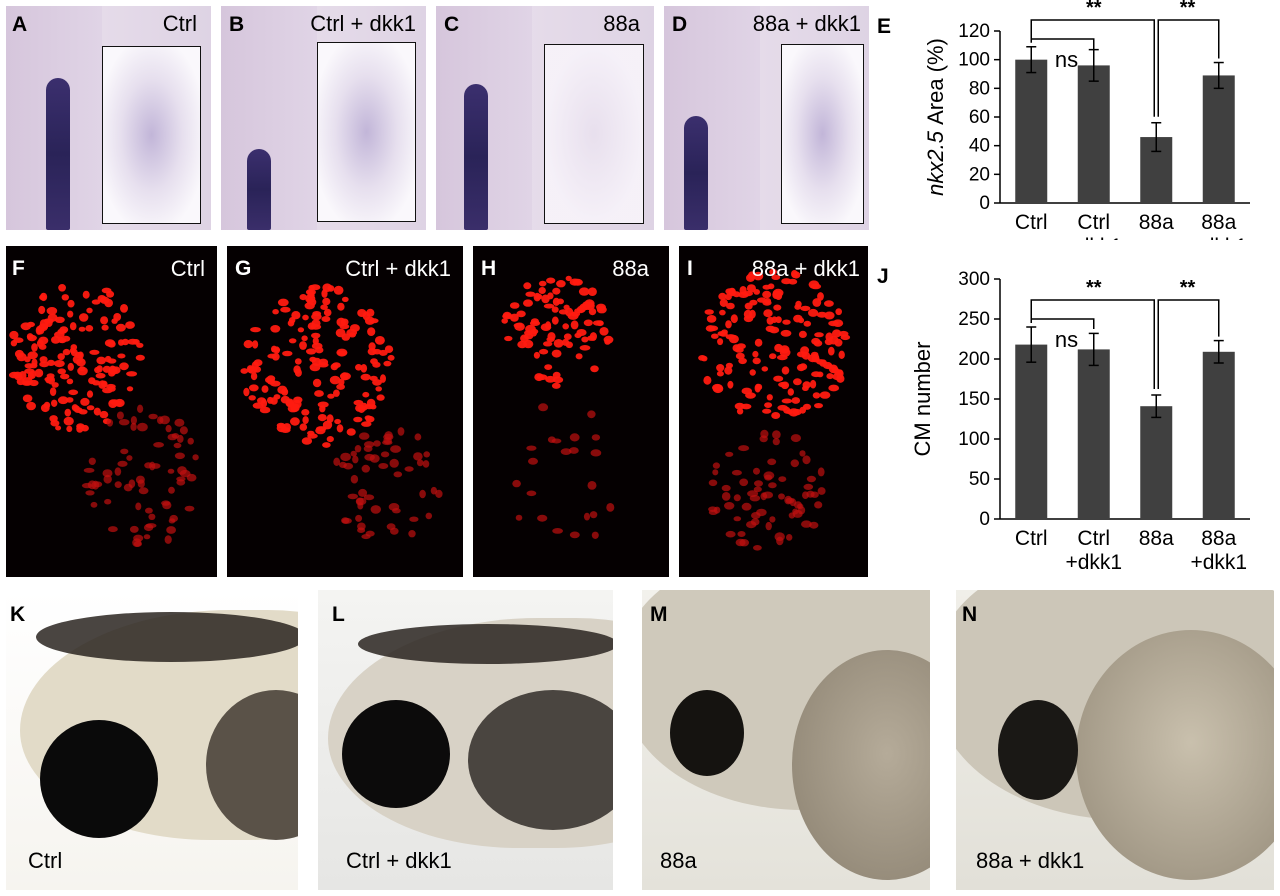 This screenshot has width=1280, height=896. Describe the element at coordinates (363, 23) in the screenshot. I see `panel-caption: Ctrl + dkk1` at that location.